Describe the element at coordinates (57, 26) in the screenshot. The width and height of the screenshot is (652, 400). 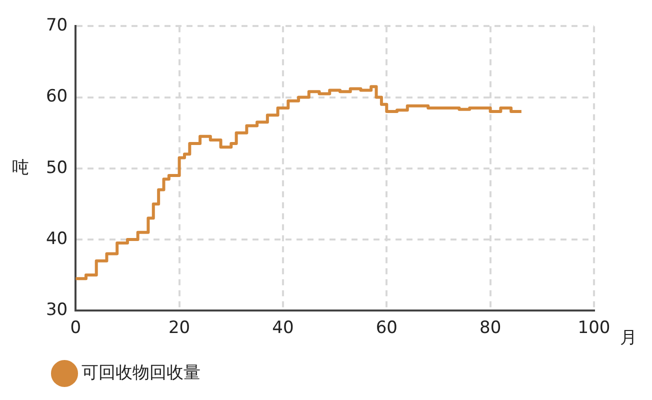
I see `y-tick-label: 70` at that location.